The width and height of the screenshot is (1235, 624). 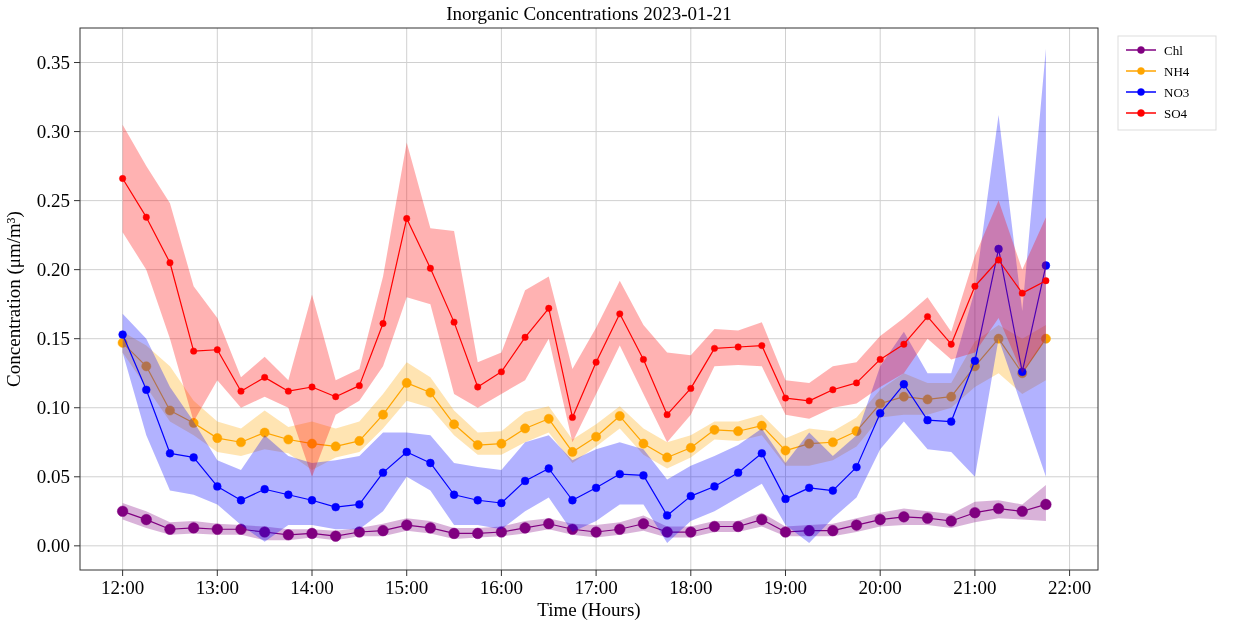 I want to click on x-tick-label: 15:00, so click(x=407, y=587).